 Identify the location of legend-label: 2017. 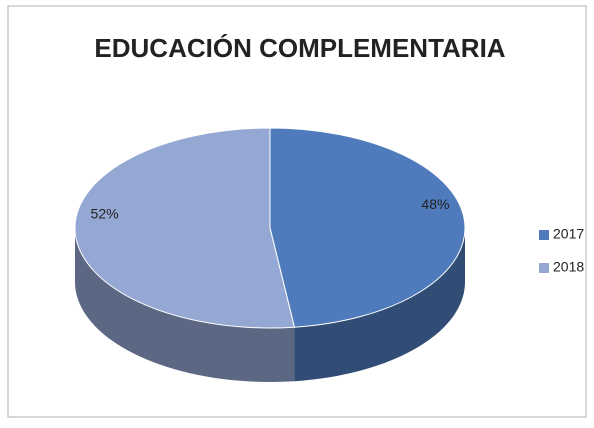
(568, 234).